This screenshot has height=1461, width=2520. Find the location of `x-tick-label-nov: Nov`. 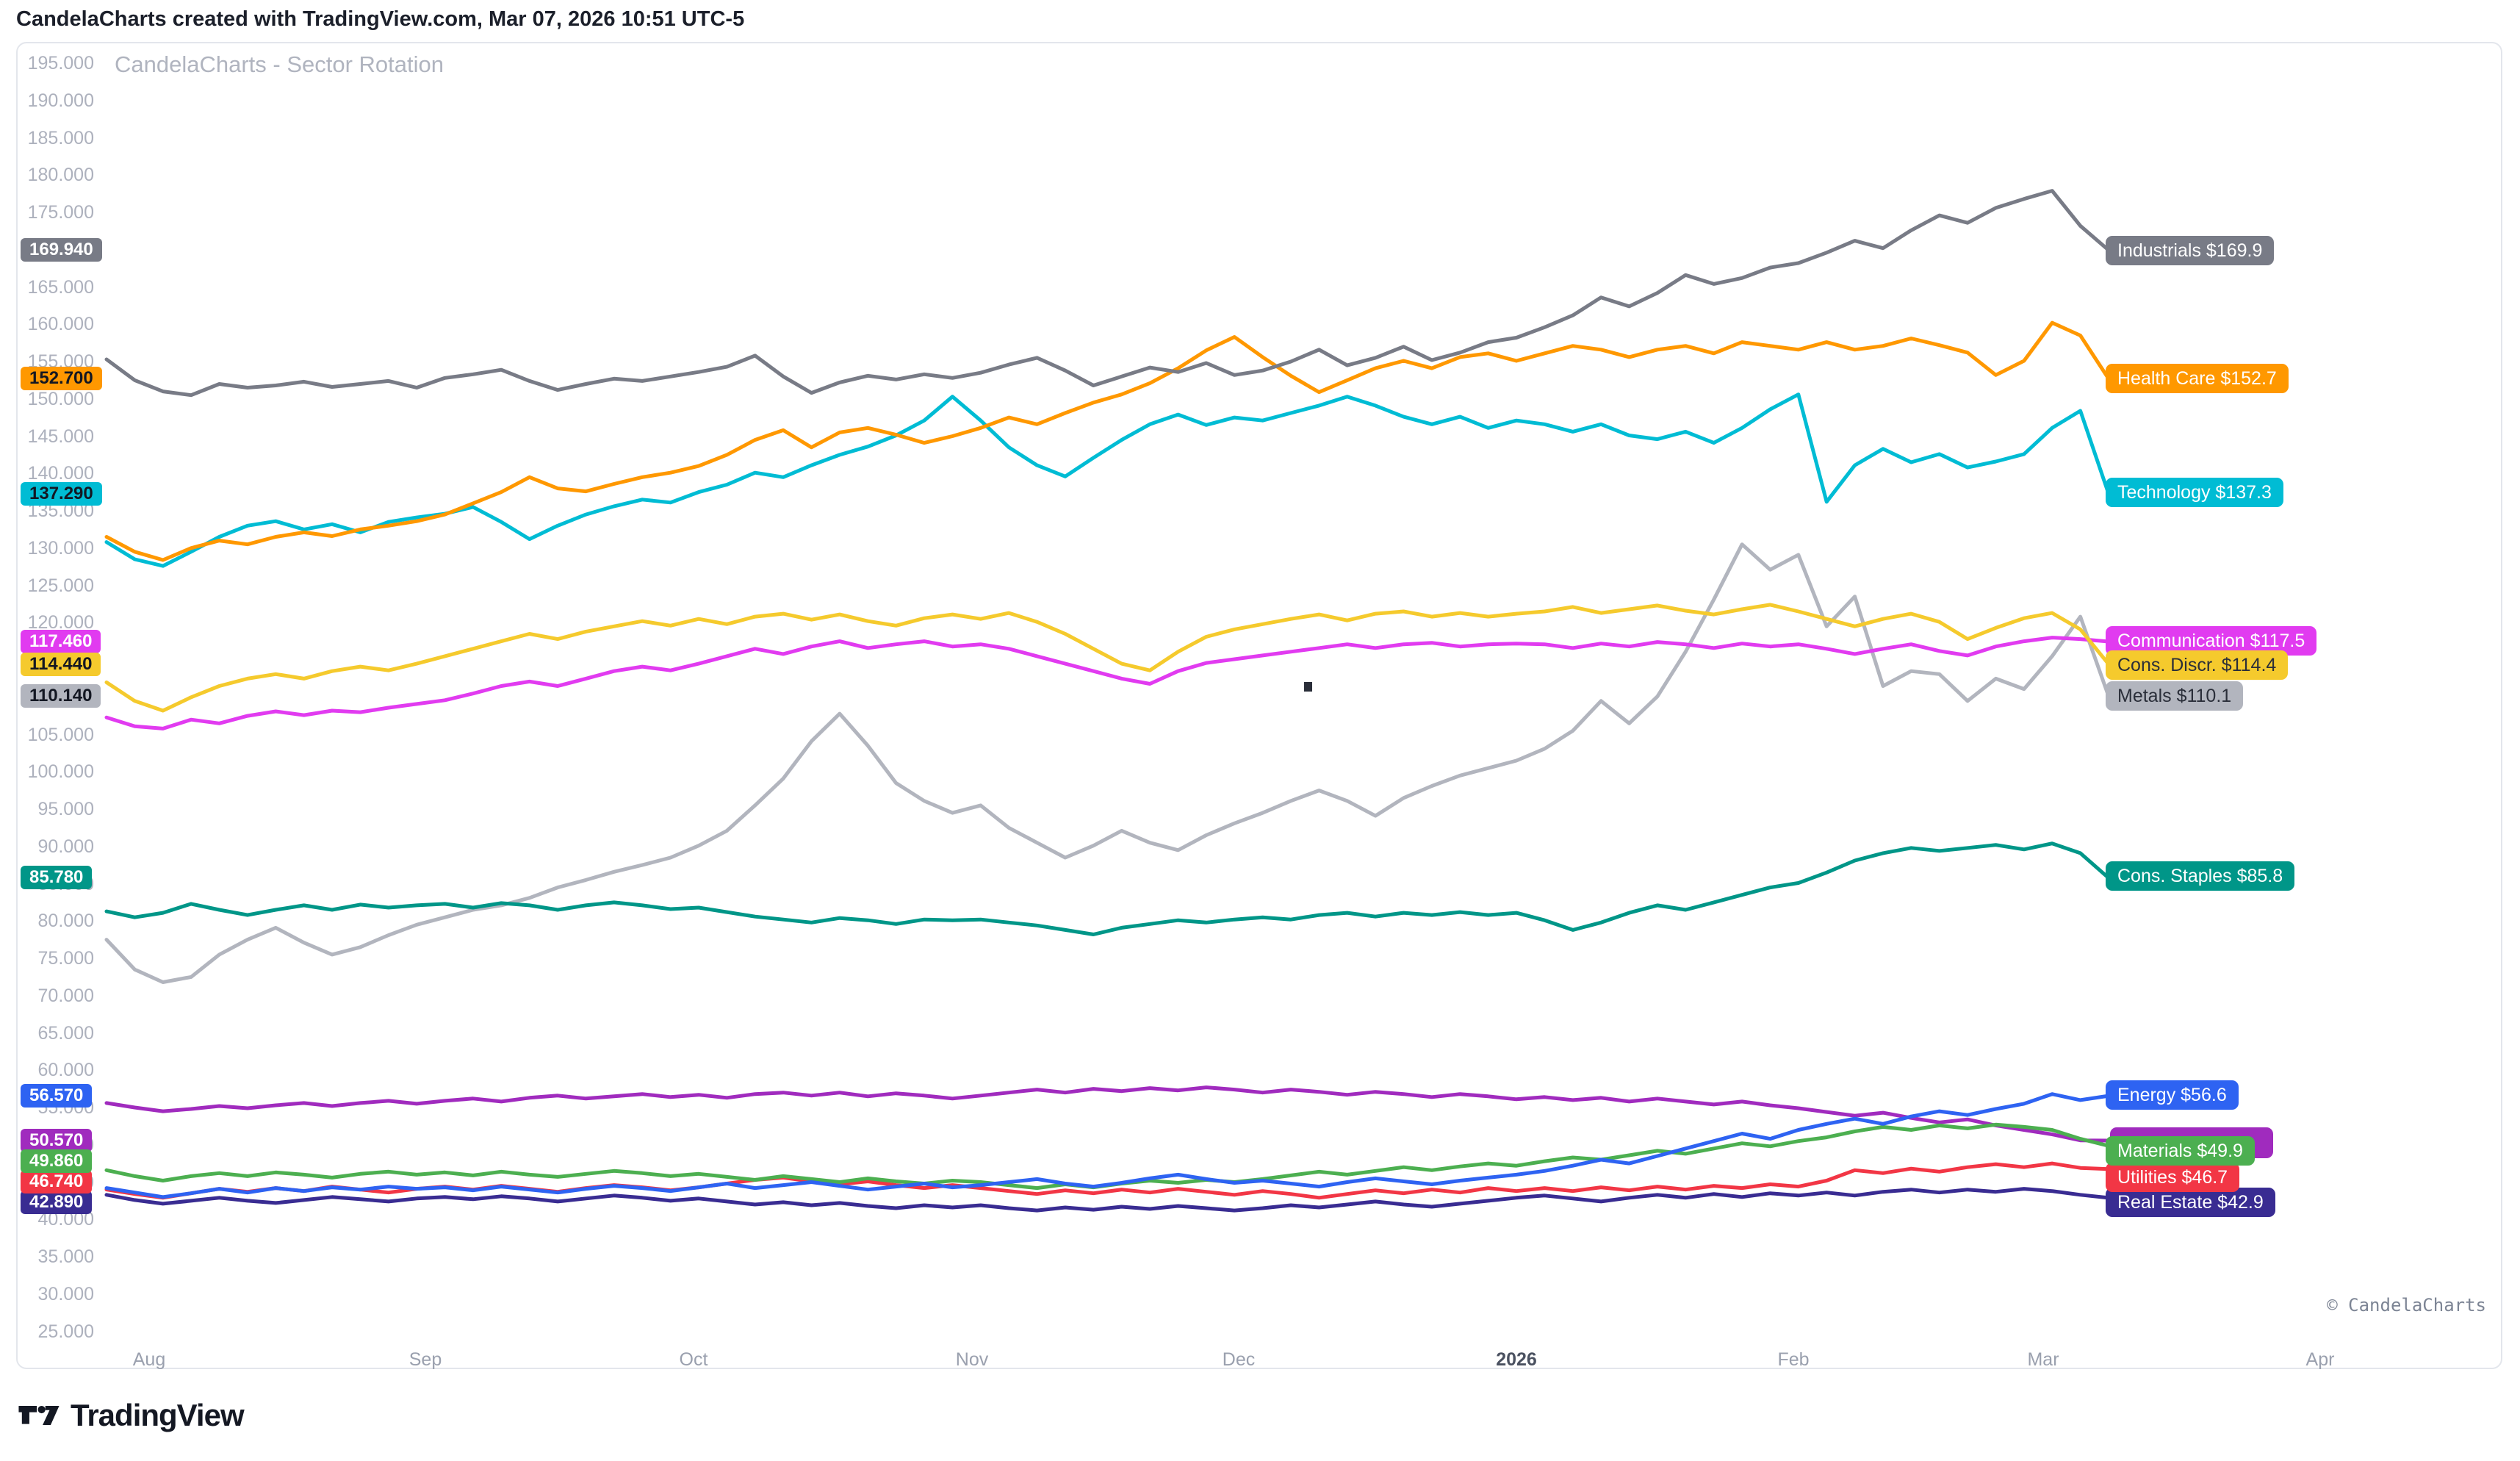

x-tick-label-nov: Nov is located at coordinates (972, 1359).